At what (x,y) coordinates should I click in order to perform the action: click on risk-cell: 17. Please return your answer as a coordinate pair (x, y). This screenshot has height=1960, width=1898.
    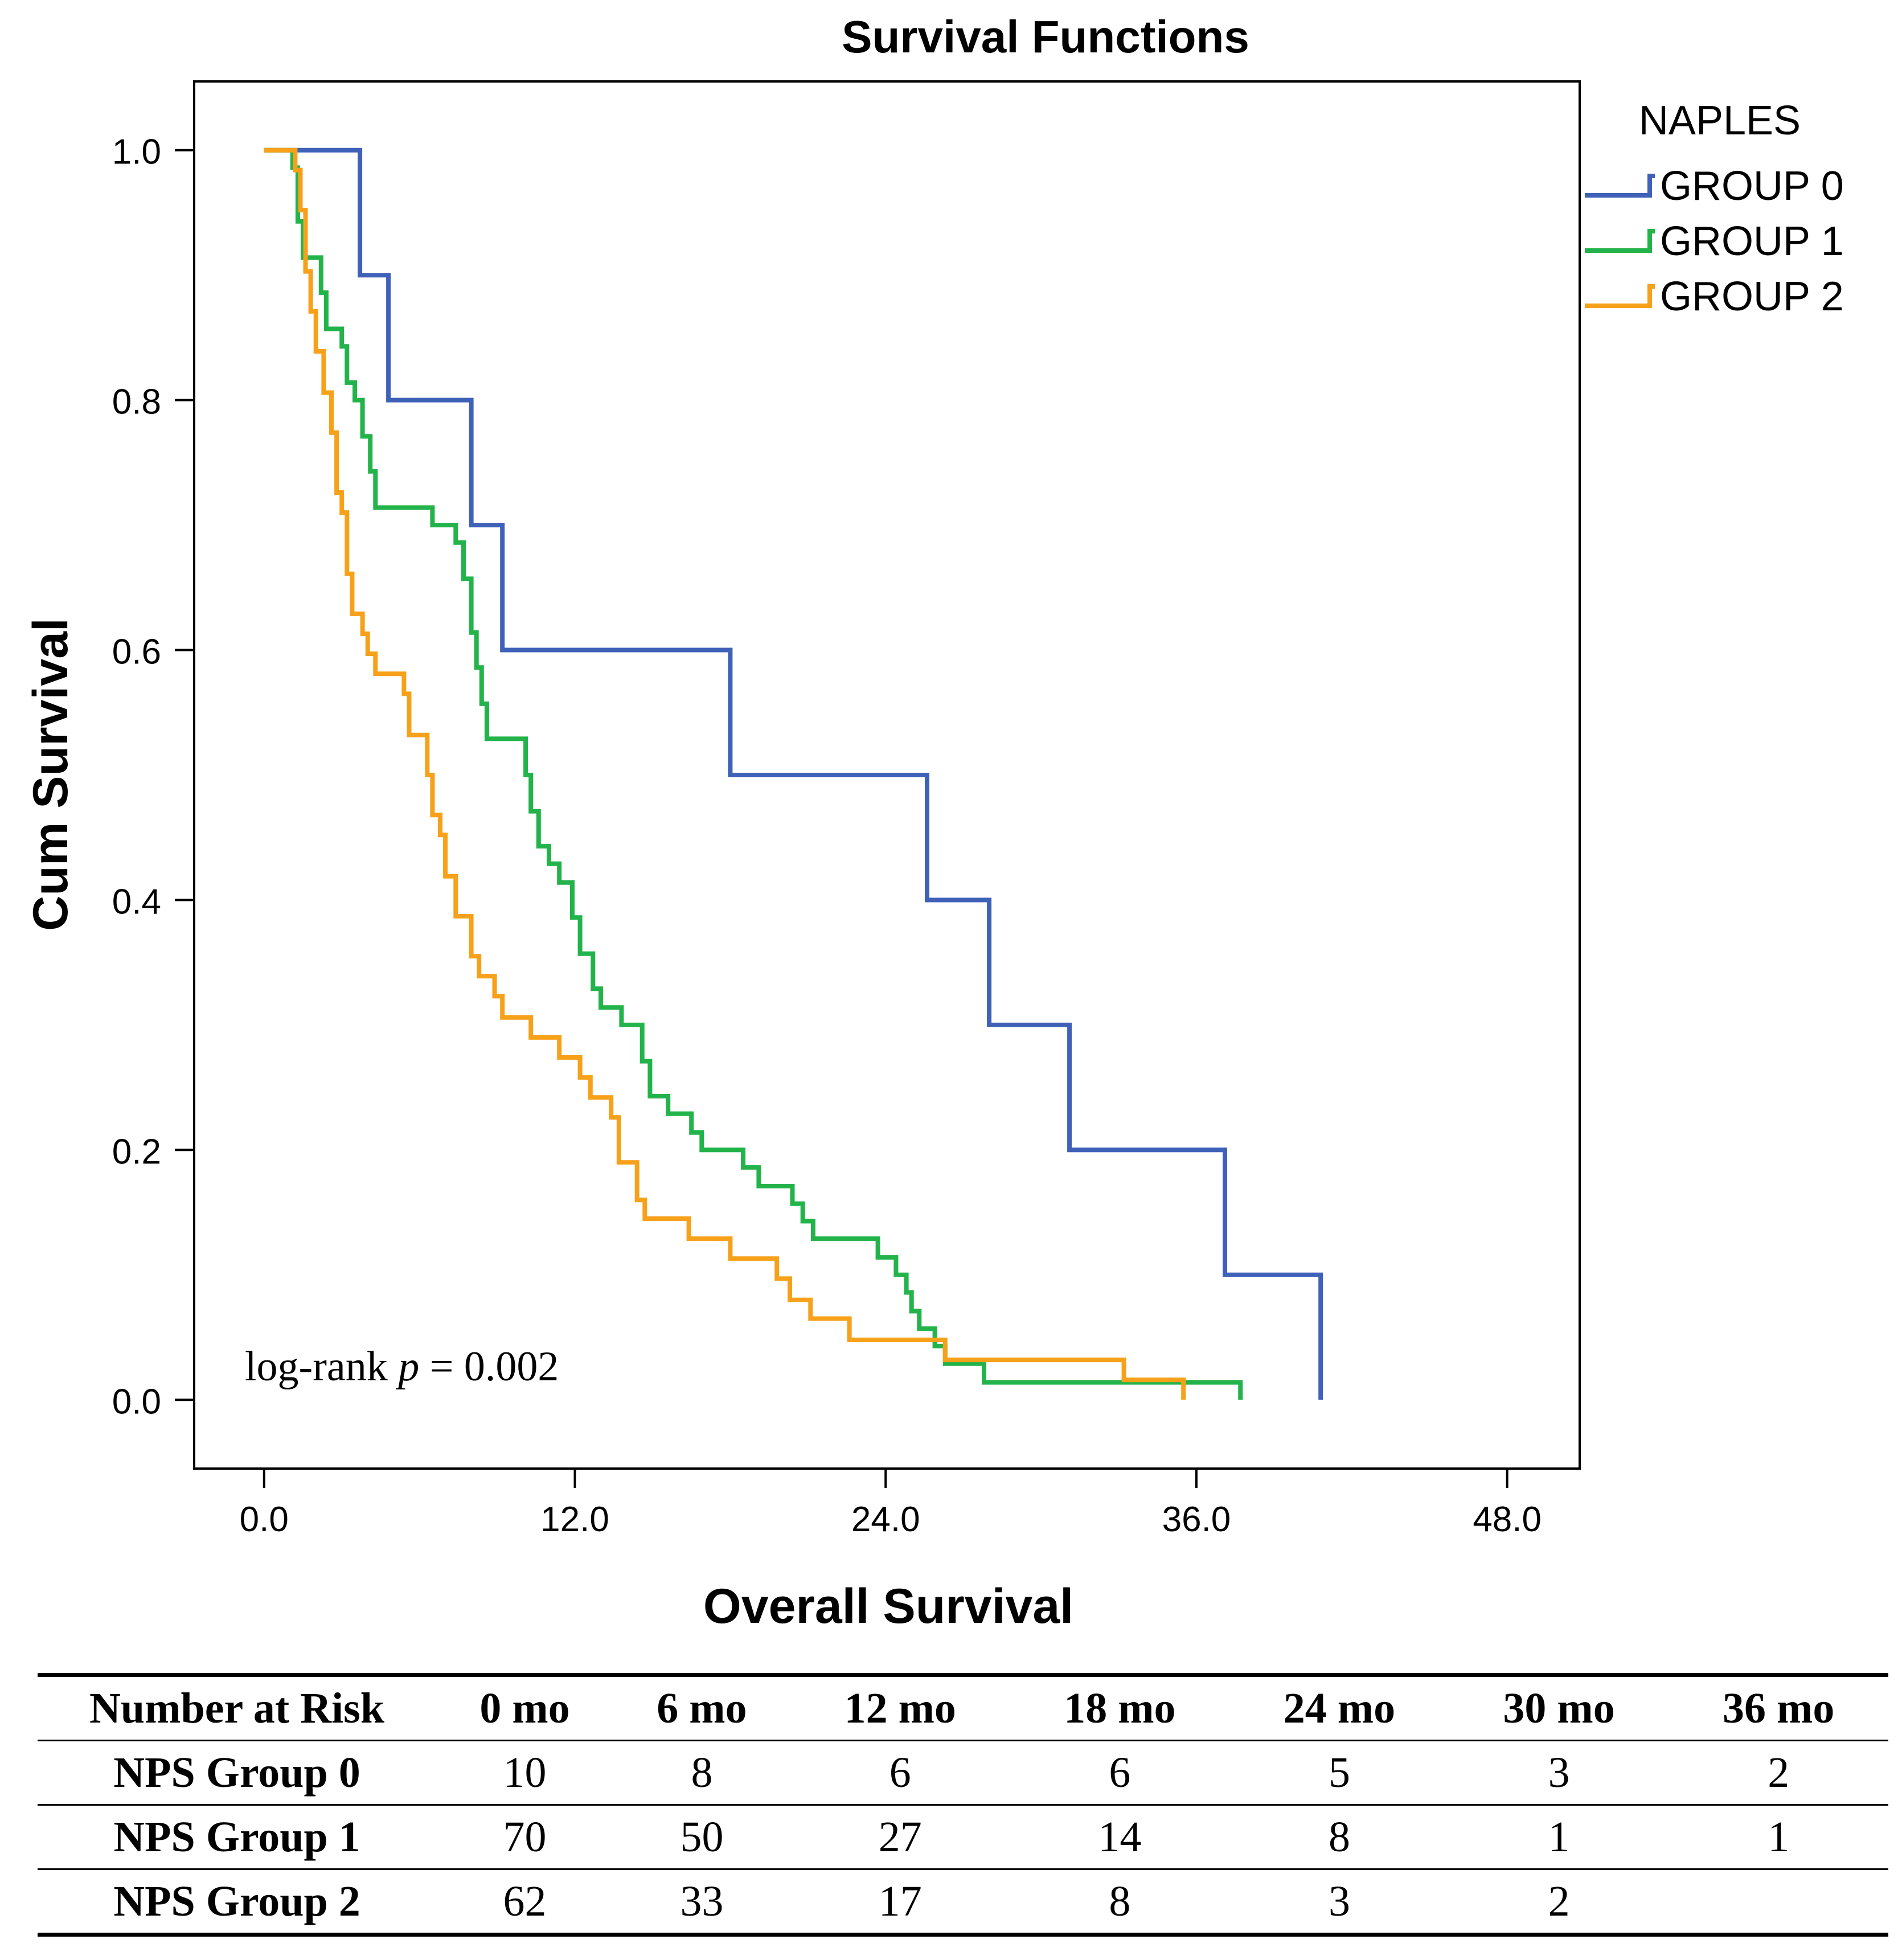
    Looking at the image, I should click on (900, 1901).